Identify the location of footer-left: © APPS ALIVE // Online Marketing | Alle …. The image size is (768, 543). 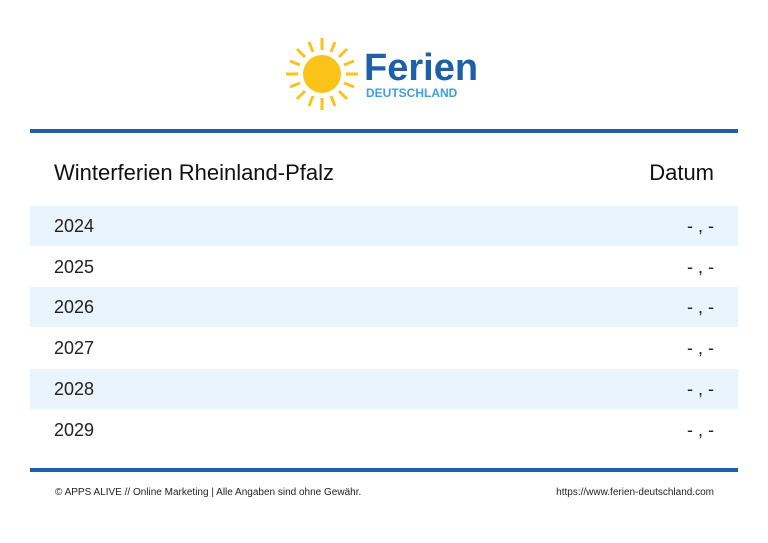
(208, 492).